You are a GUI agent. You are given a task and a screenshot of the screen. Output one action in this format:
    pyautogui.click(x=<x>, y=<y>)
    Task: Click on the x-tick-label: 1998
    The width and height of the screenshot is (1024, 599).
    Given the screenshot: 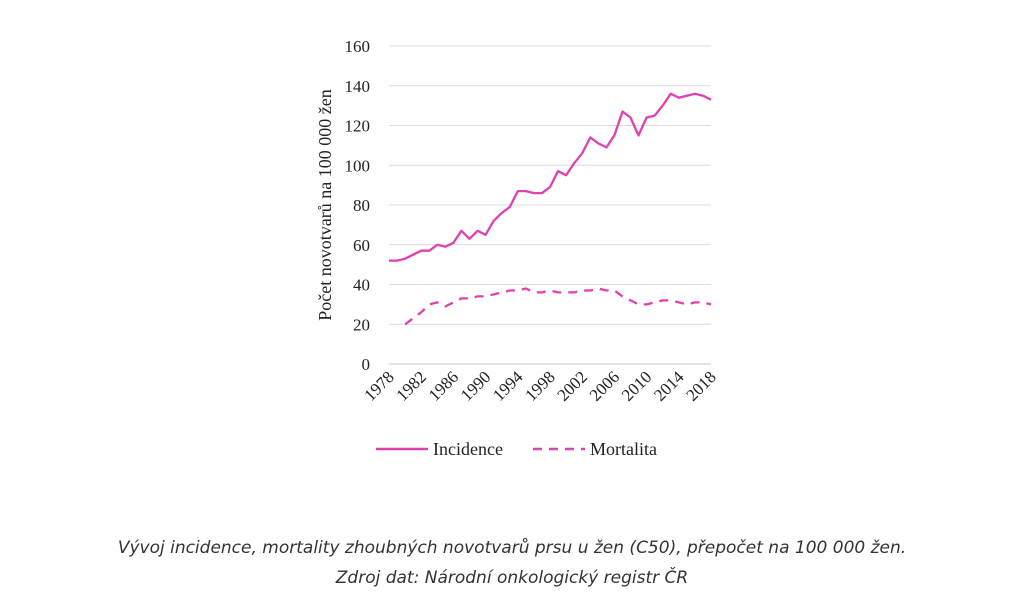 What is the action you would take?
    pyautogui.click(x=539, y=385)
    